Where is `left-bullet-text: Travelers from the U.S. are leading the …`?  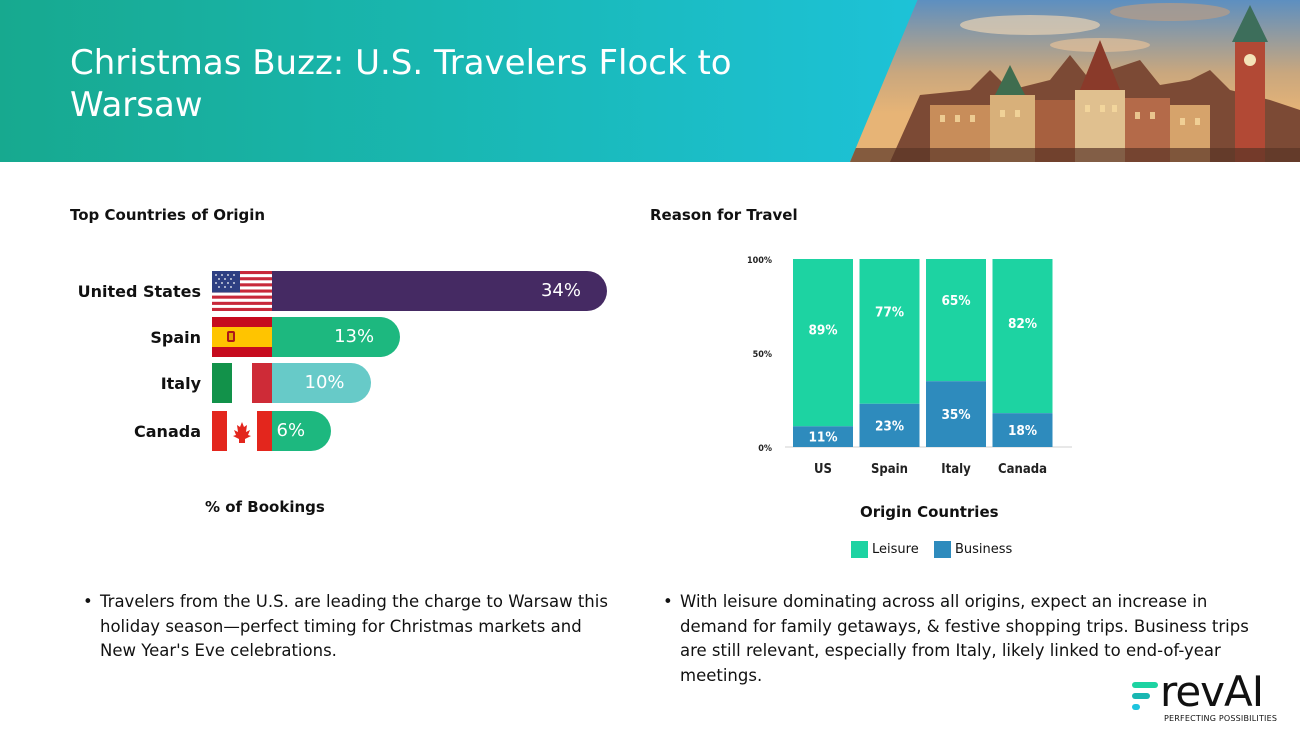
left-bullet-text: Travelers from the U.S. are leading the … is located at coordinates (354, 626).